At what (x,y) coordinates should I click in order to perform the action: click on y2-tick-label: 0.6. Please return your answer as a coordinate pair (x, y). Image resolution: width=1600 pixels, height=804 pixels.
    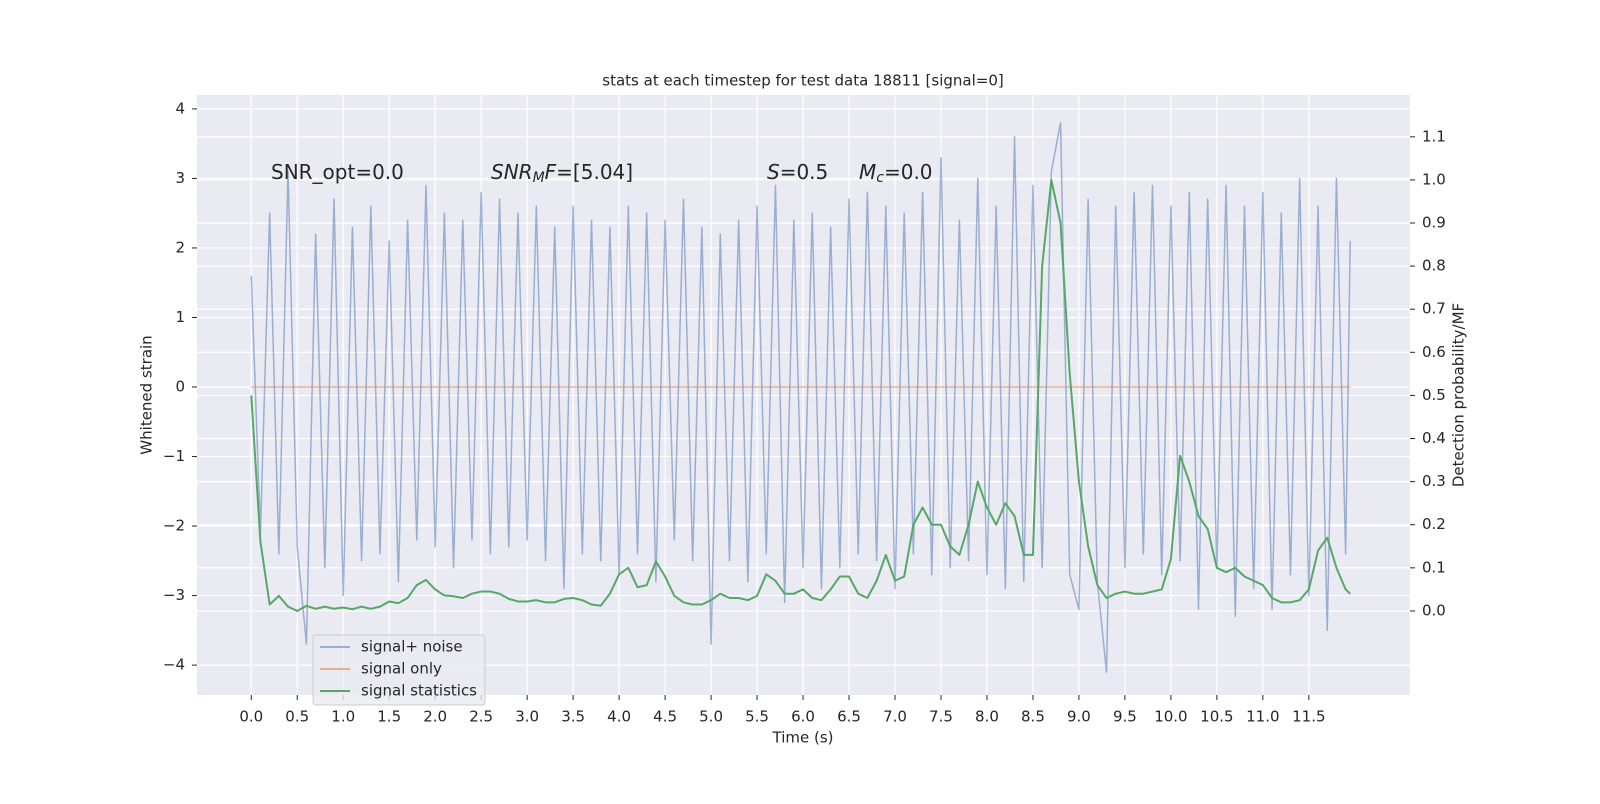
    Looking at the image, I should click on (1434, 352).